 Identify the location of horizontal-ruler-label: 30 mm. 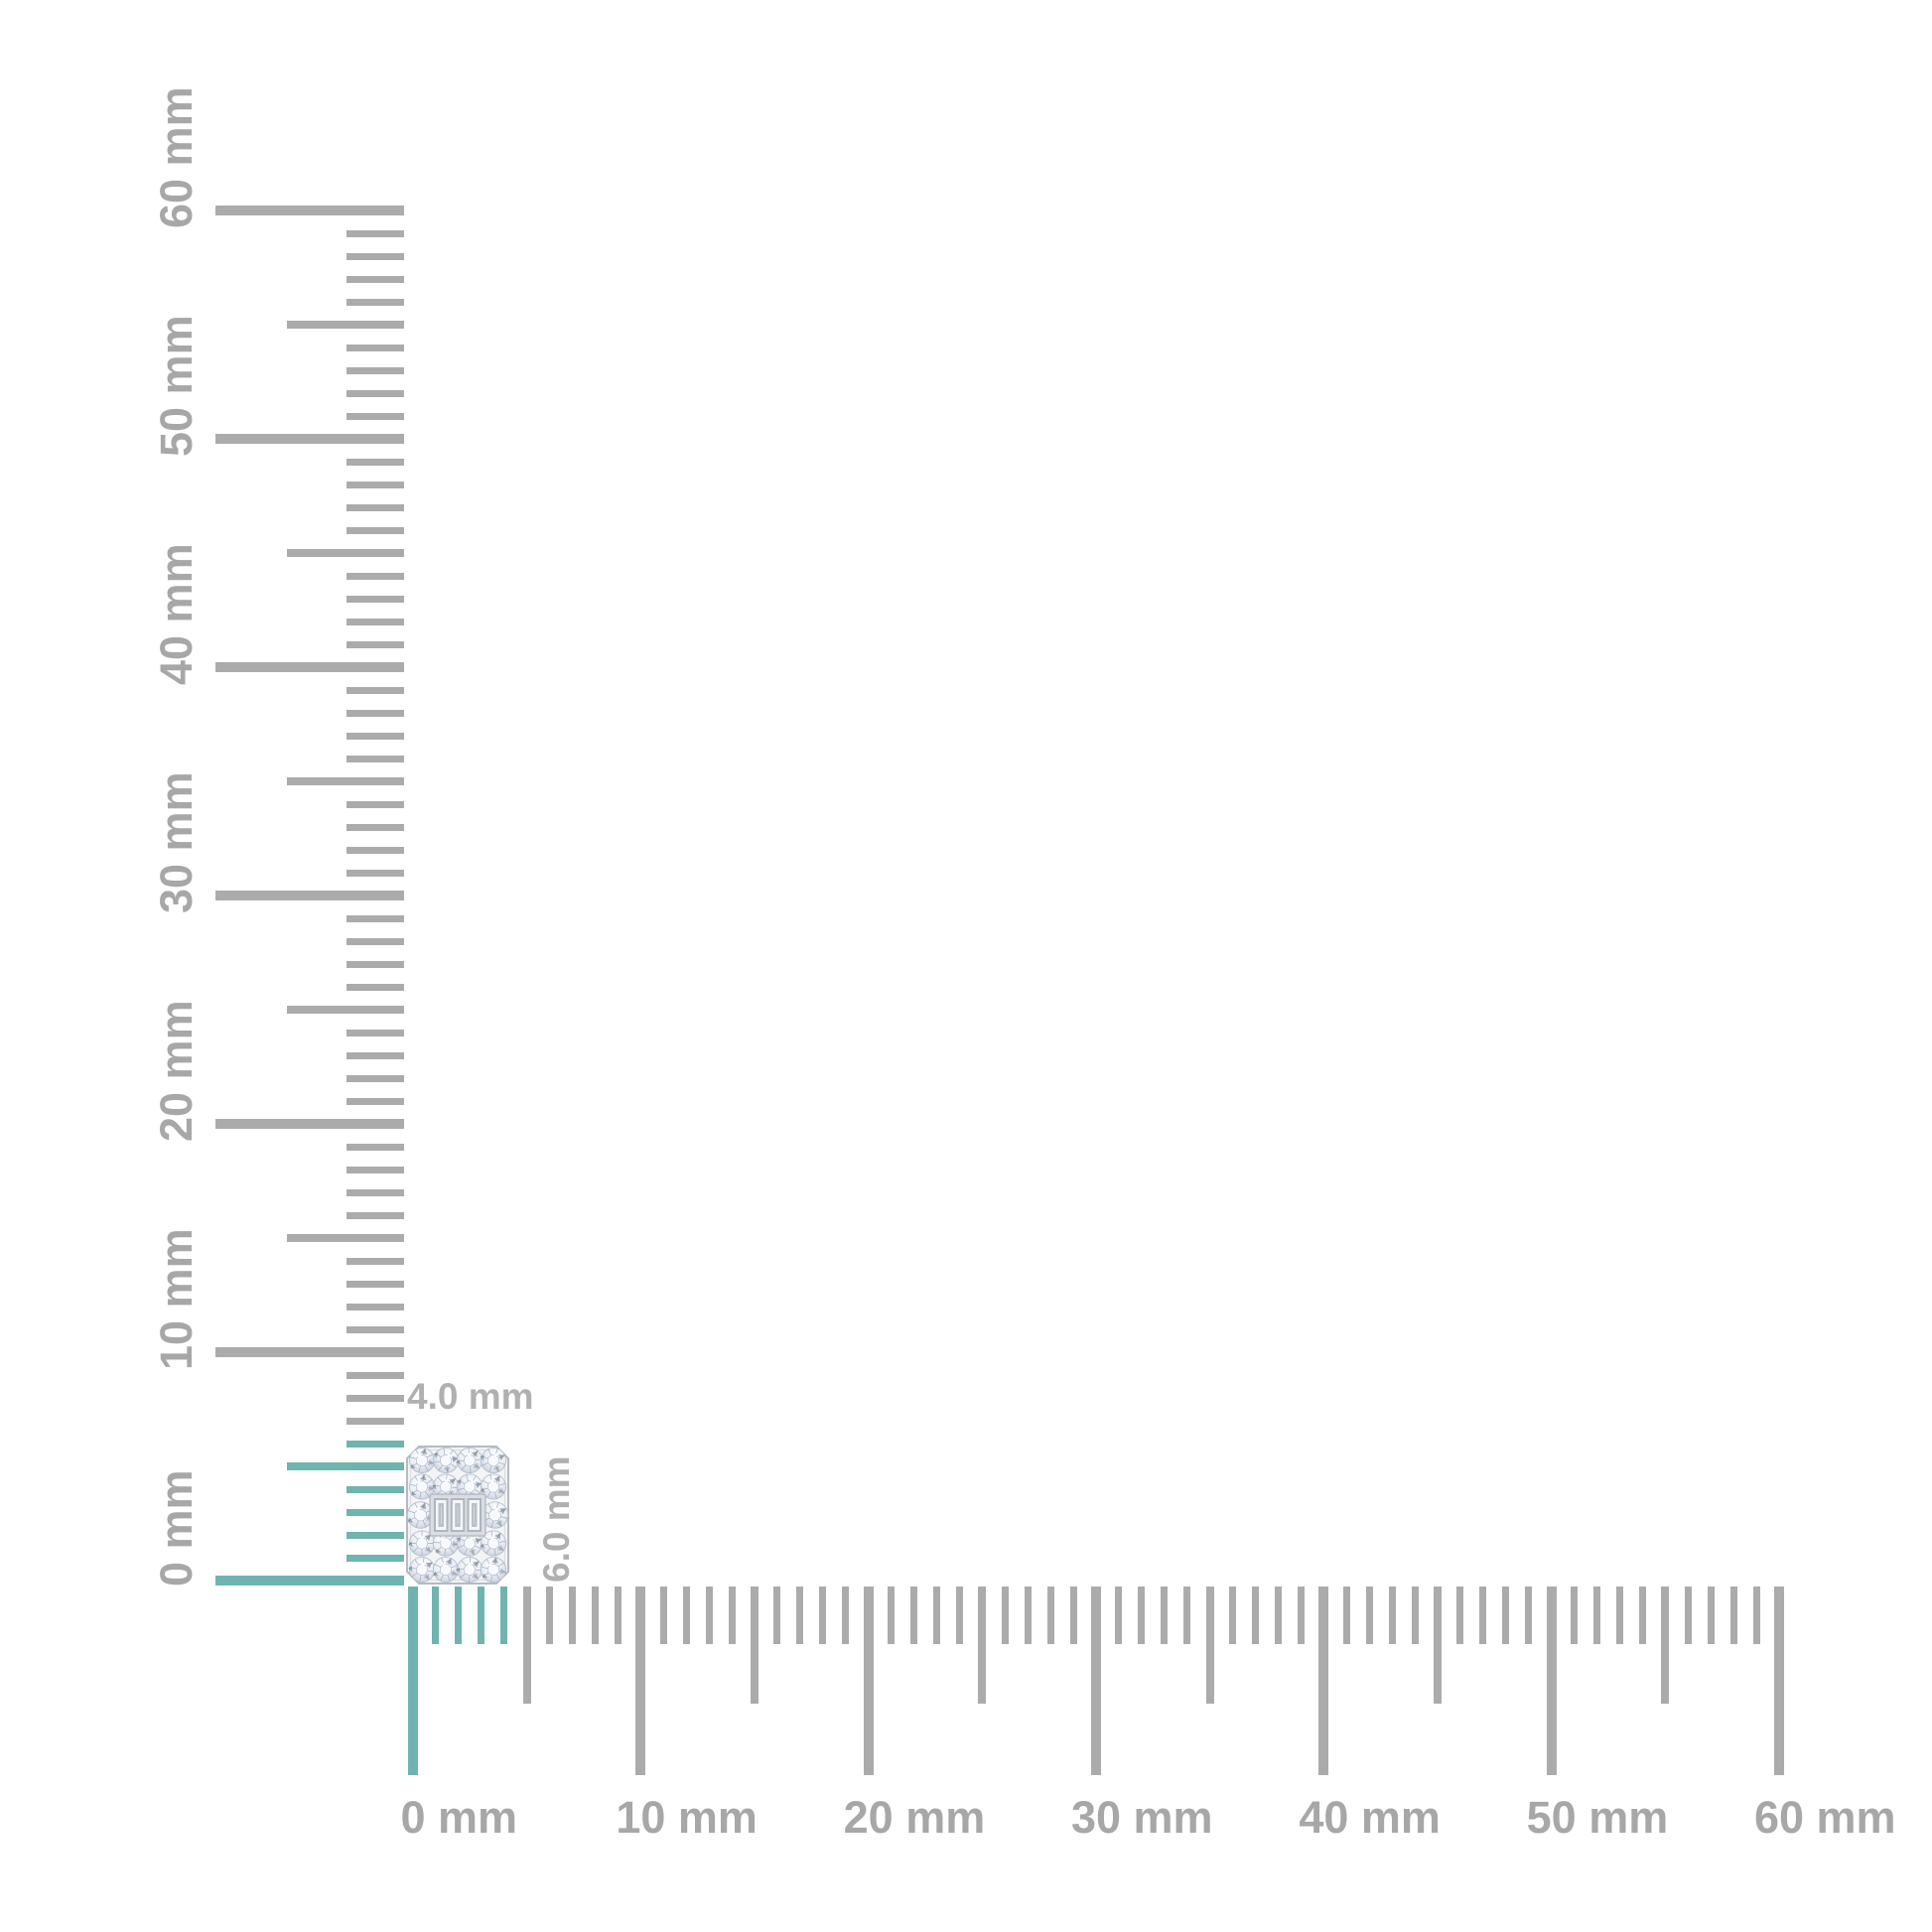
(1141, 1818).